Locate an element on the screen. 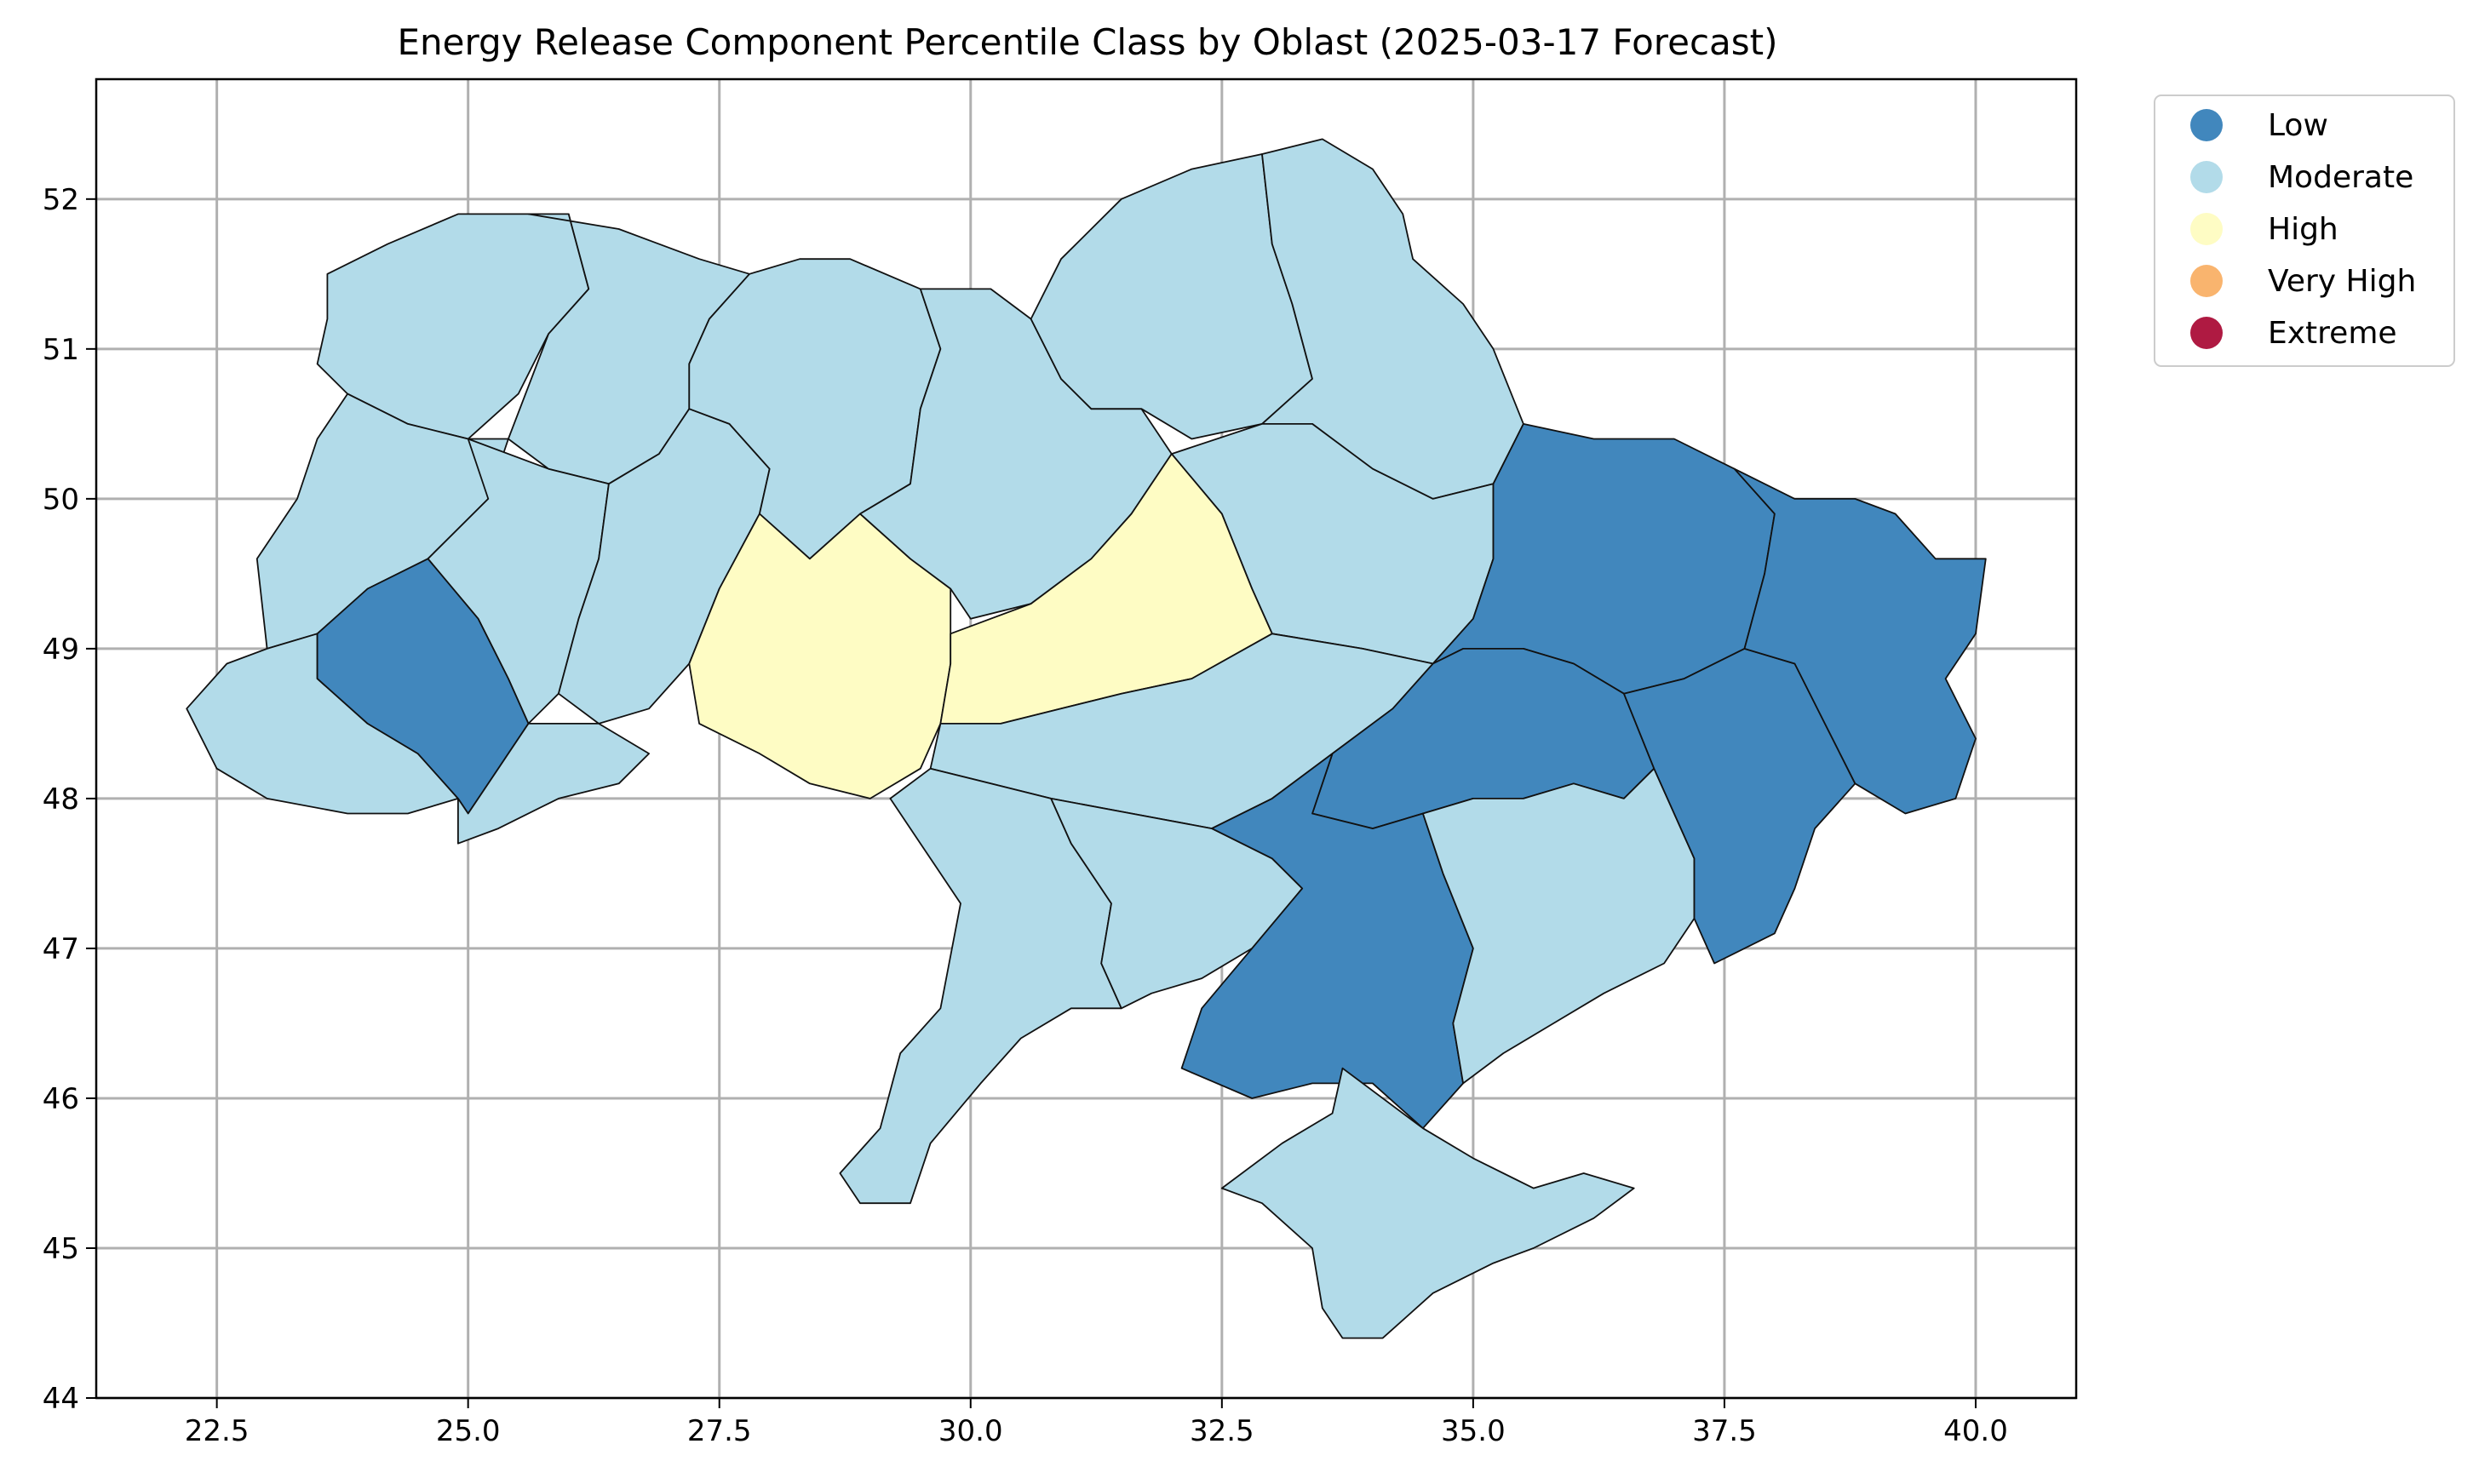 The height and width of the screenshot is (1484, 2479). legend-marker-very-high is located at coordinates (2206, 281).